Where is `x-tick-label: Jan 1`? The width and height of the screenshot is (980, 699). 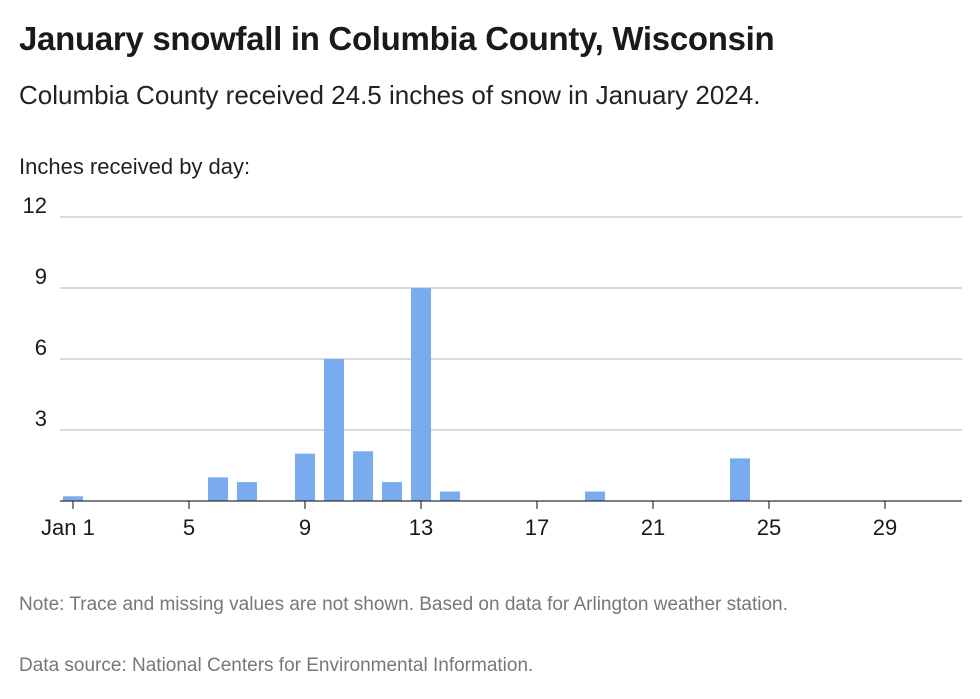 x-tick-label: Jan 1 is located at coordinates (68, 527).